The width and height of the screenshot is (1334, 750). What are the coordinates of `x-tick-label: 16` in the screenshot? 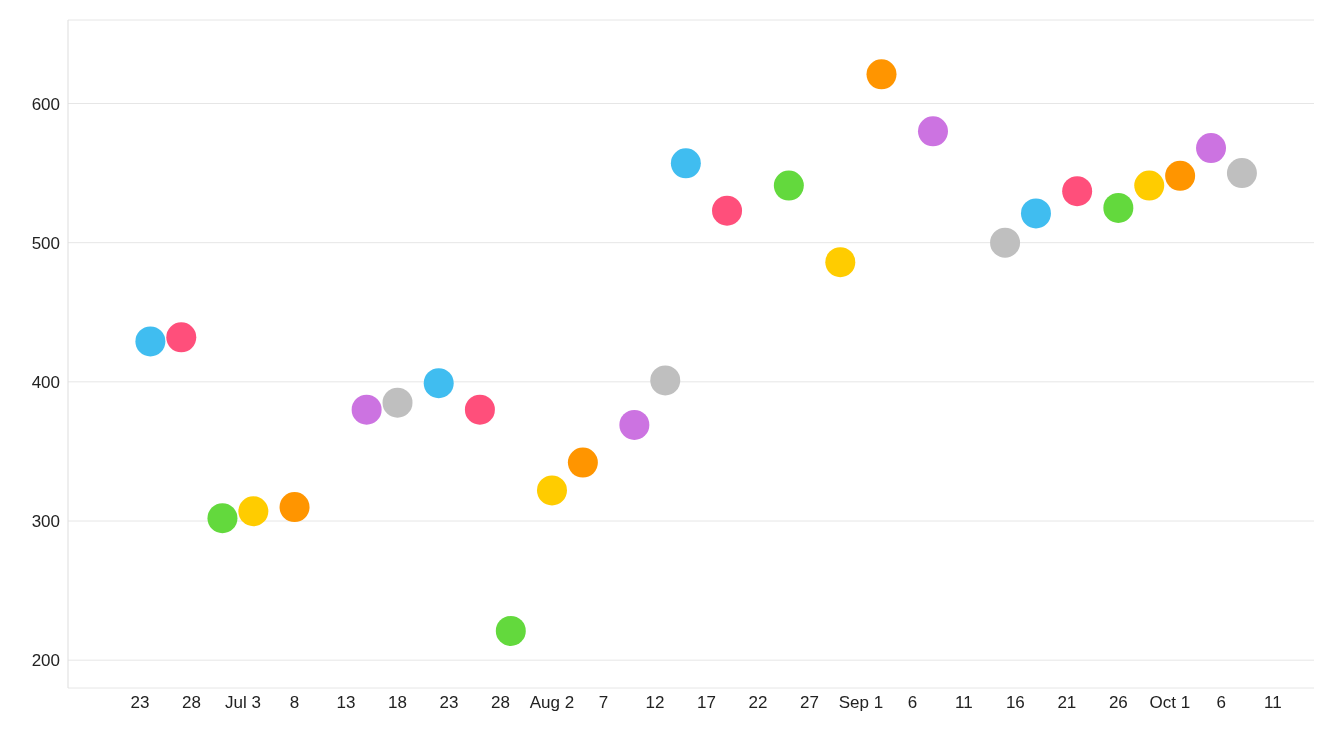 It's located at (1015, 703).